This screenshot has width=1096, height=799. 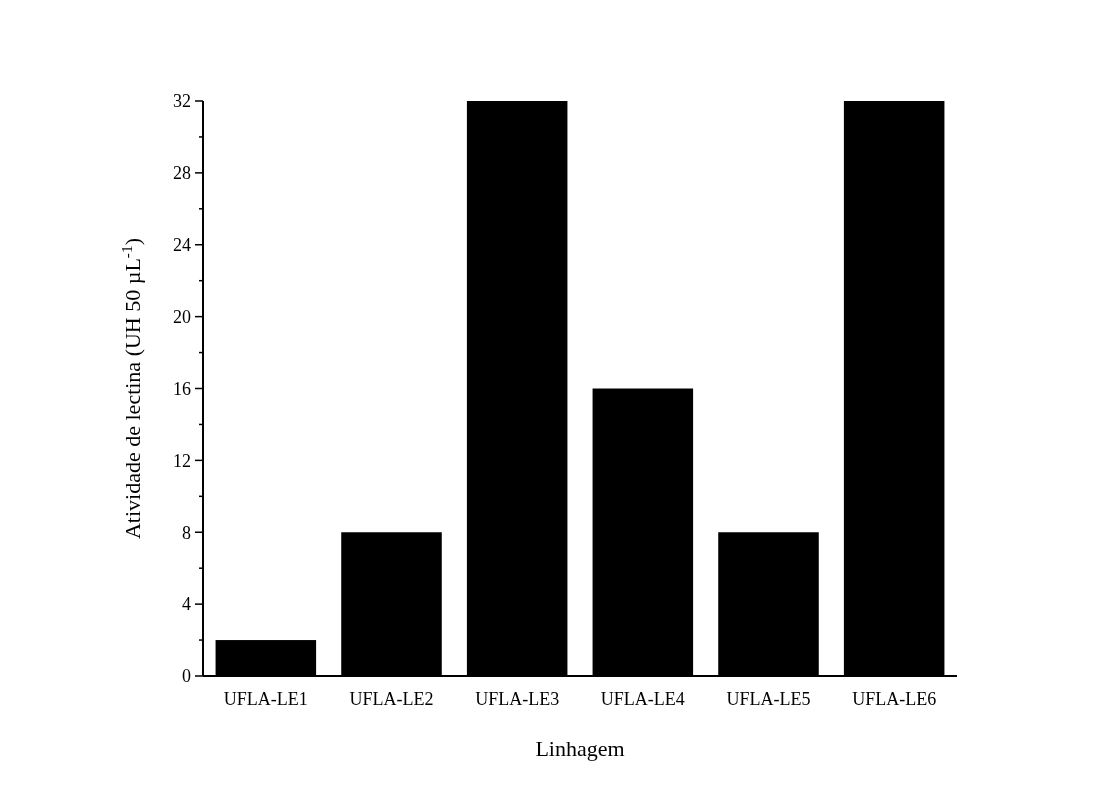 What do you see at coordinates (580, 748) in the screenshot?
I see `x-axis-title: Linhagem` at bounding box center [580, 748].